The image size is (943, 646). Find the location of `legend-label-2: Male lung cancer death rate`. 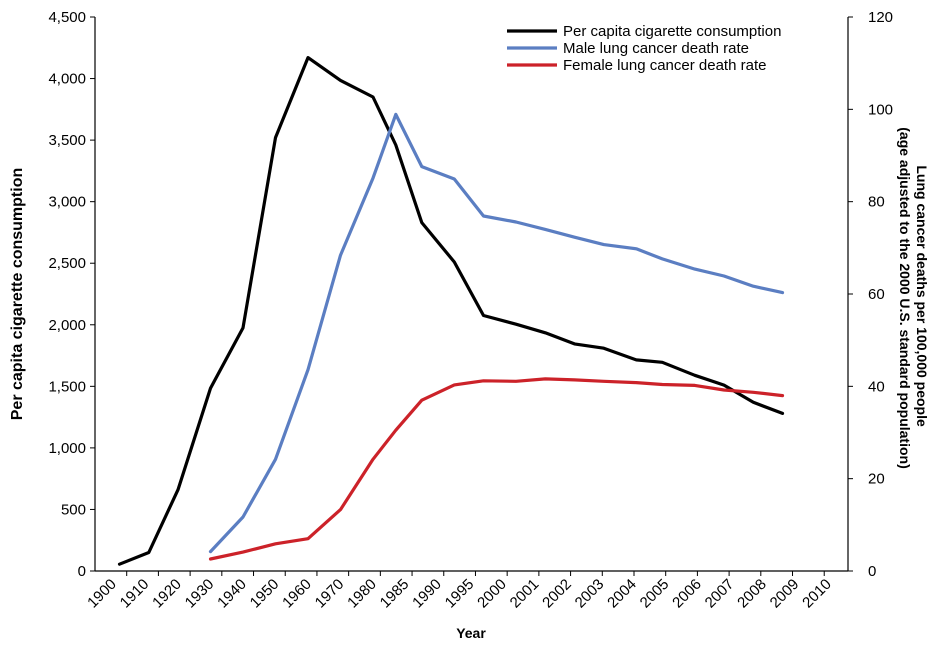

legend-label-2: Male lung cancer death rate is located at coordinates (656, 48).